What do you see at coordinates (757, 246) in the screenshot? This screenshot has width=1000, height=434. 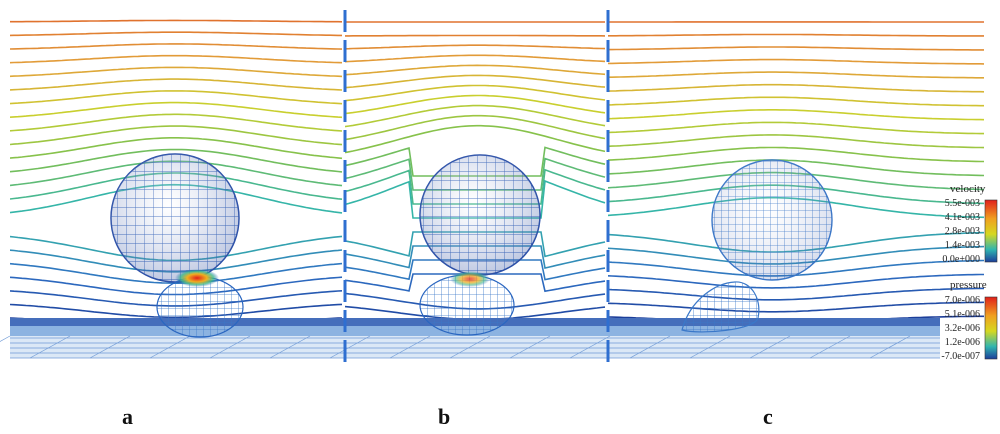 I see `panel-c-droplets` at bounding box center [757, 246].